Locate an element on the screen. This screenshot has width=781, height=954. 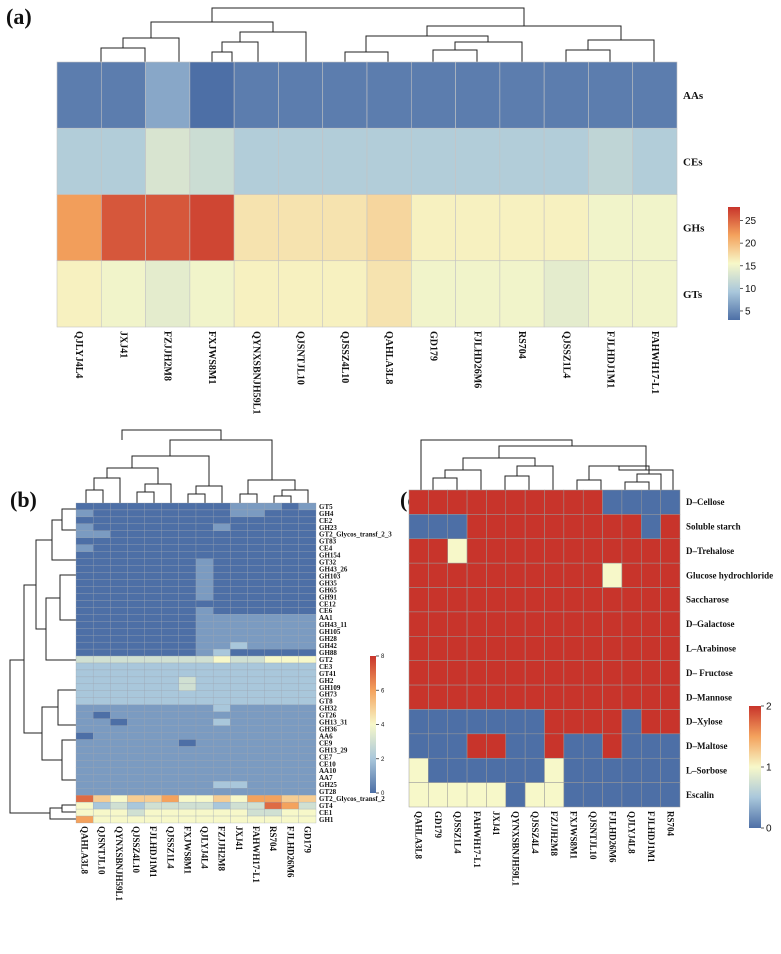
legend-a-colorbar is located at coordinates (734, 263).